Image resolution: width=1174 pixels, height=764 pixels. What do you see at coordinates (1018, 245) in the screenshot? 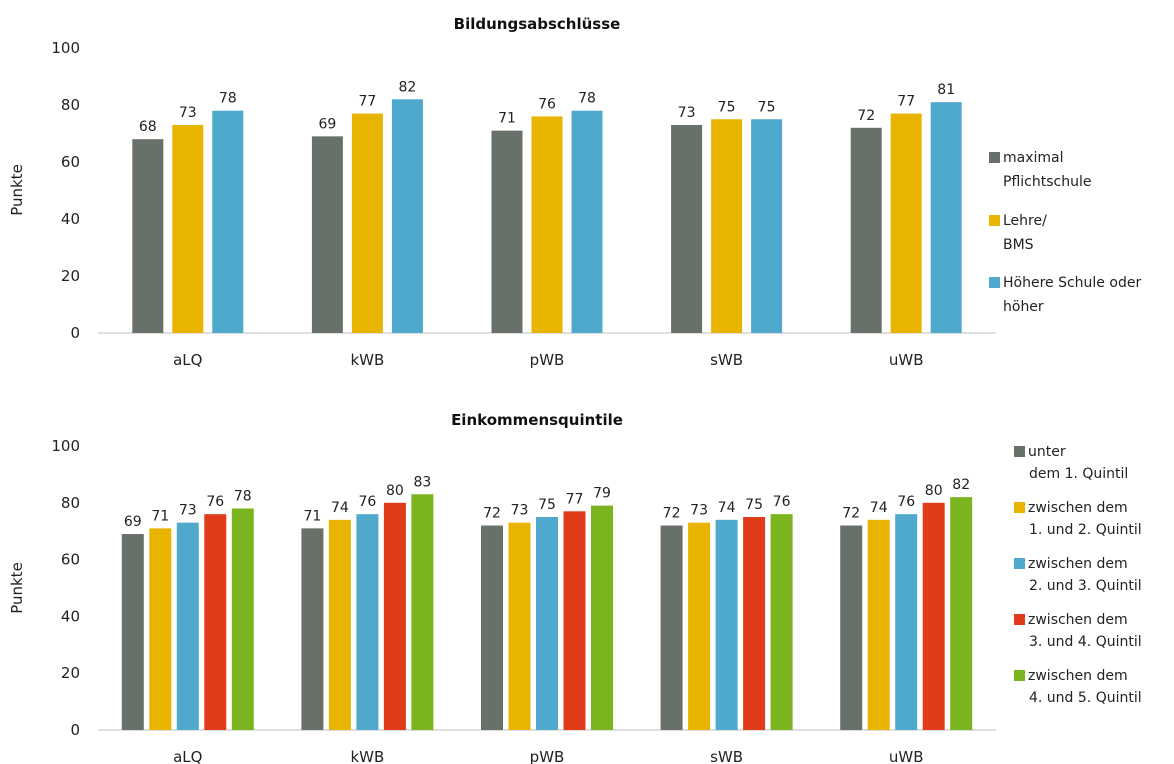
I see `legend-label: BMS` at bounding box center [1018, 245].